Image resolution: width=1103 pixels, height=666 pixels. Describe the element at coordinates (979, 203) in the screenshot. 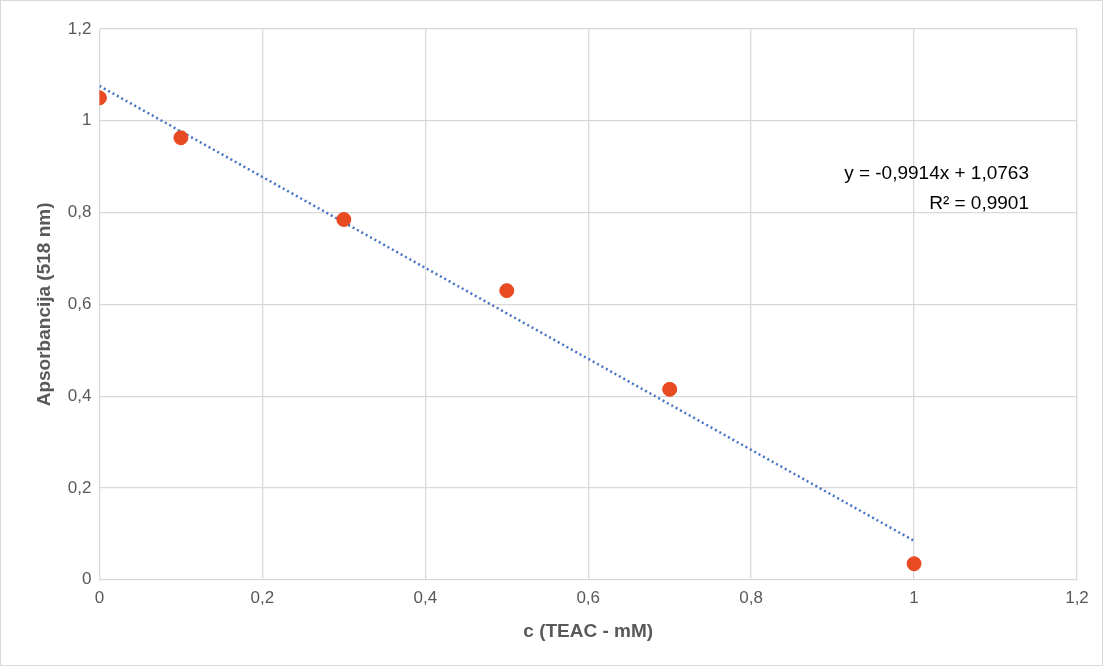

I see `annotation: R² = 0,9901` at that location.